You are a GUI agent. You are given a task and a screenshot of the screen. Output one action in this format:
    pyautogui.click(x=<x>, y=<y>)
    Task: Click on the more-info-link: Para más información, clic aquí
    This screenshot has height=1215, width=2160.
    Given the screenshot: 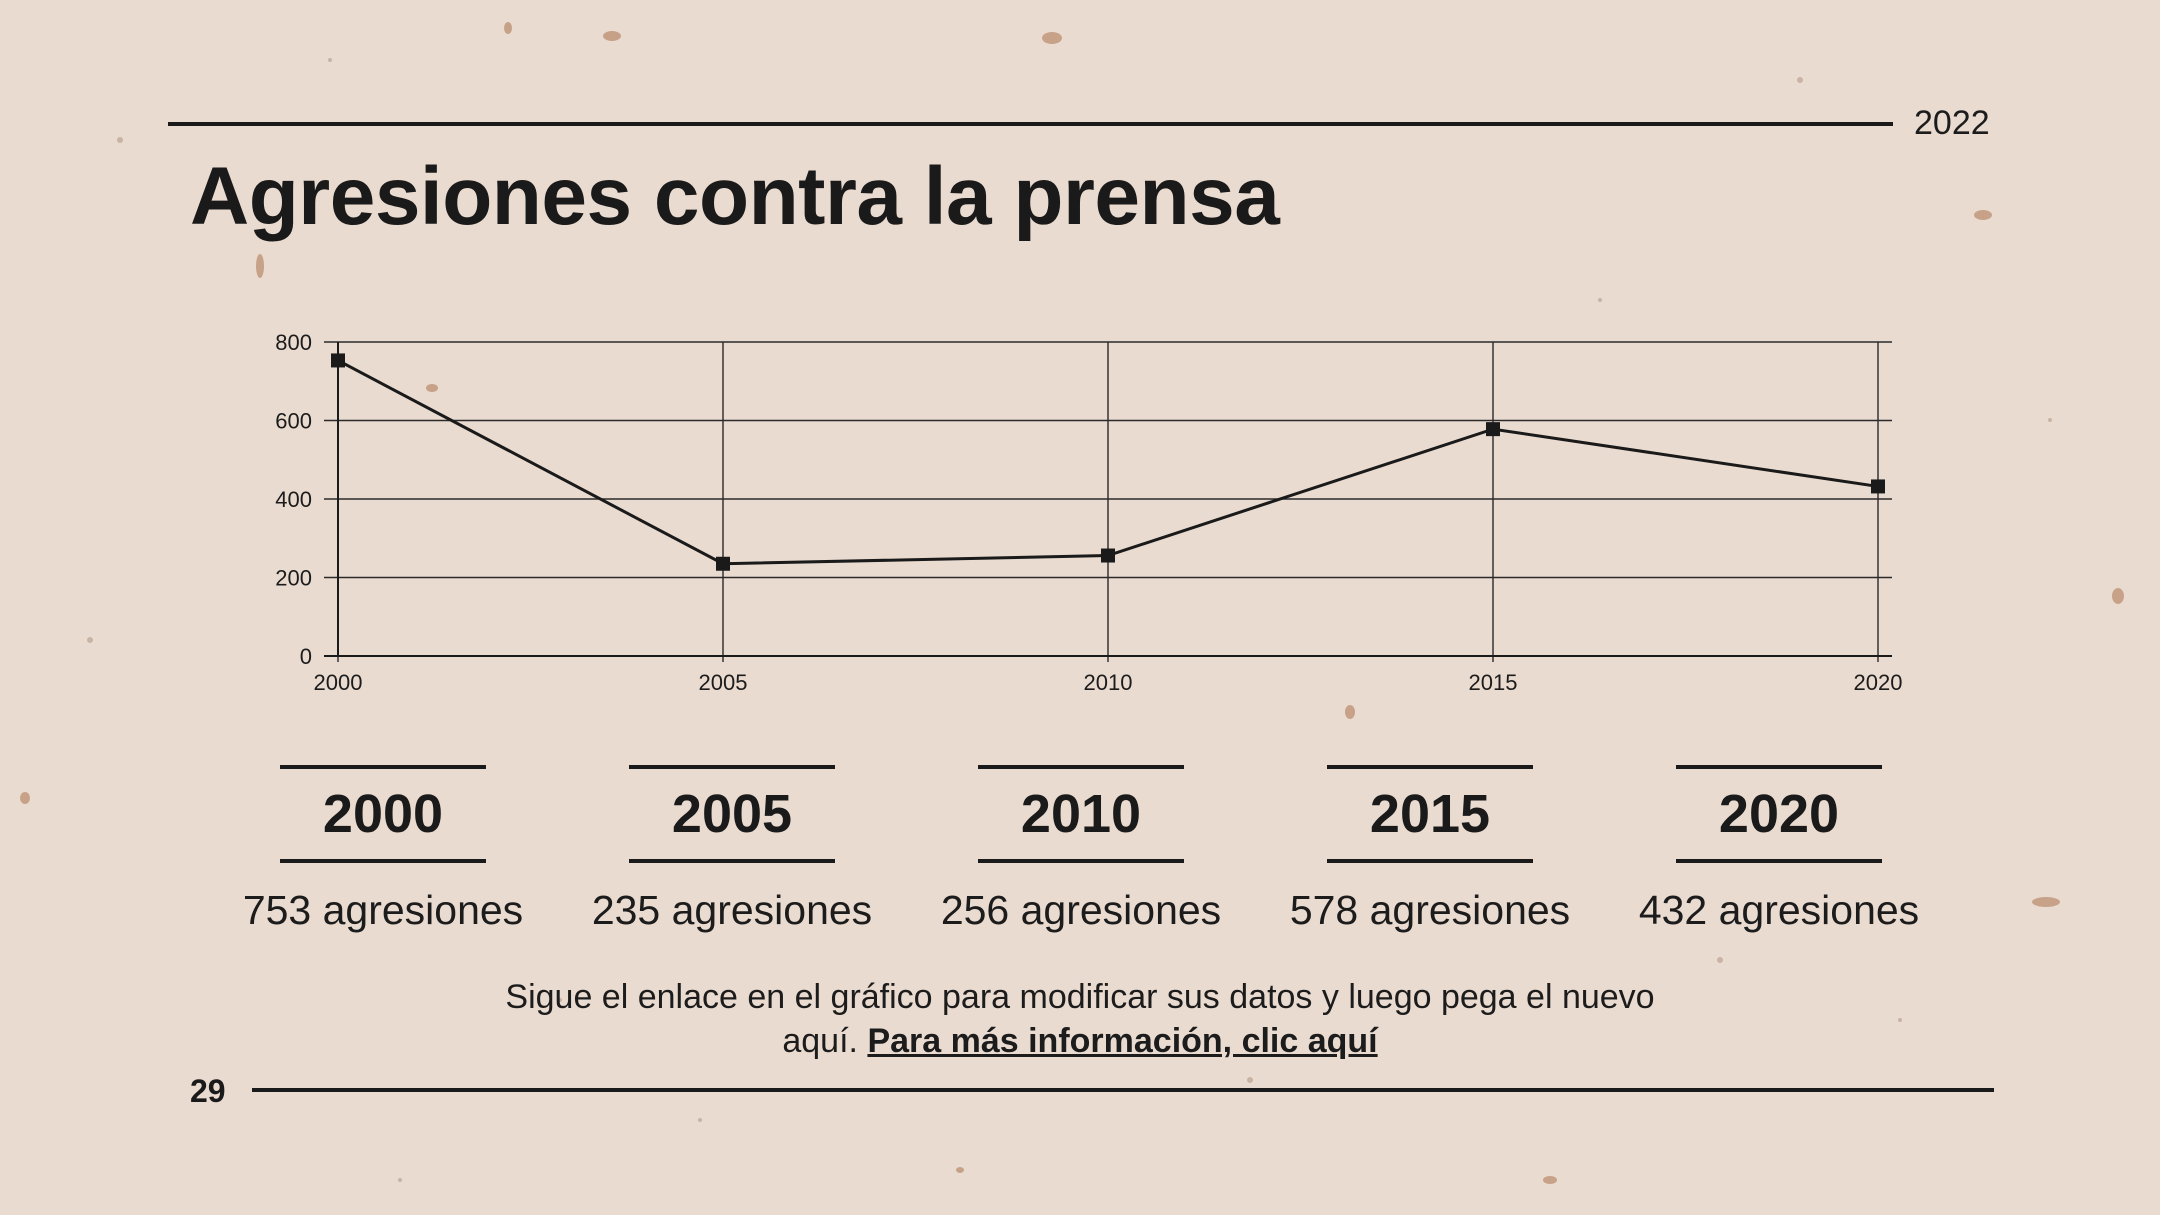 What is the action you would take?
    pyautogui.click(x=1122, y=1041)
    